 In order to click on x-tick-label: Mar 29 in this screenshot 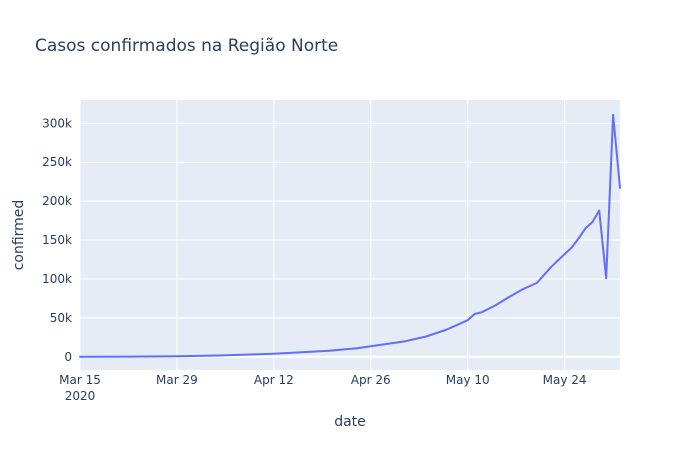, I will do `click(177, 380)`.